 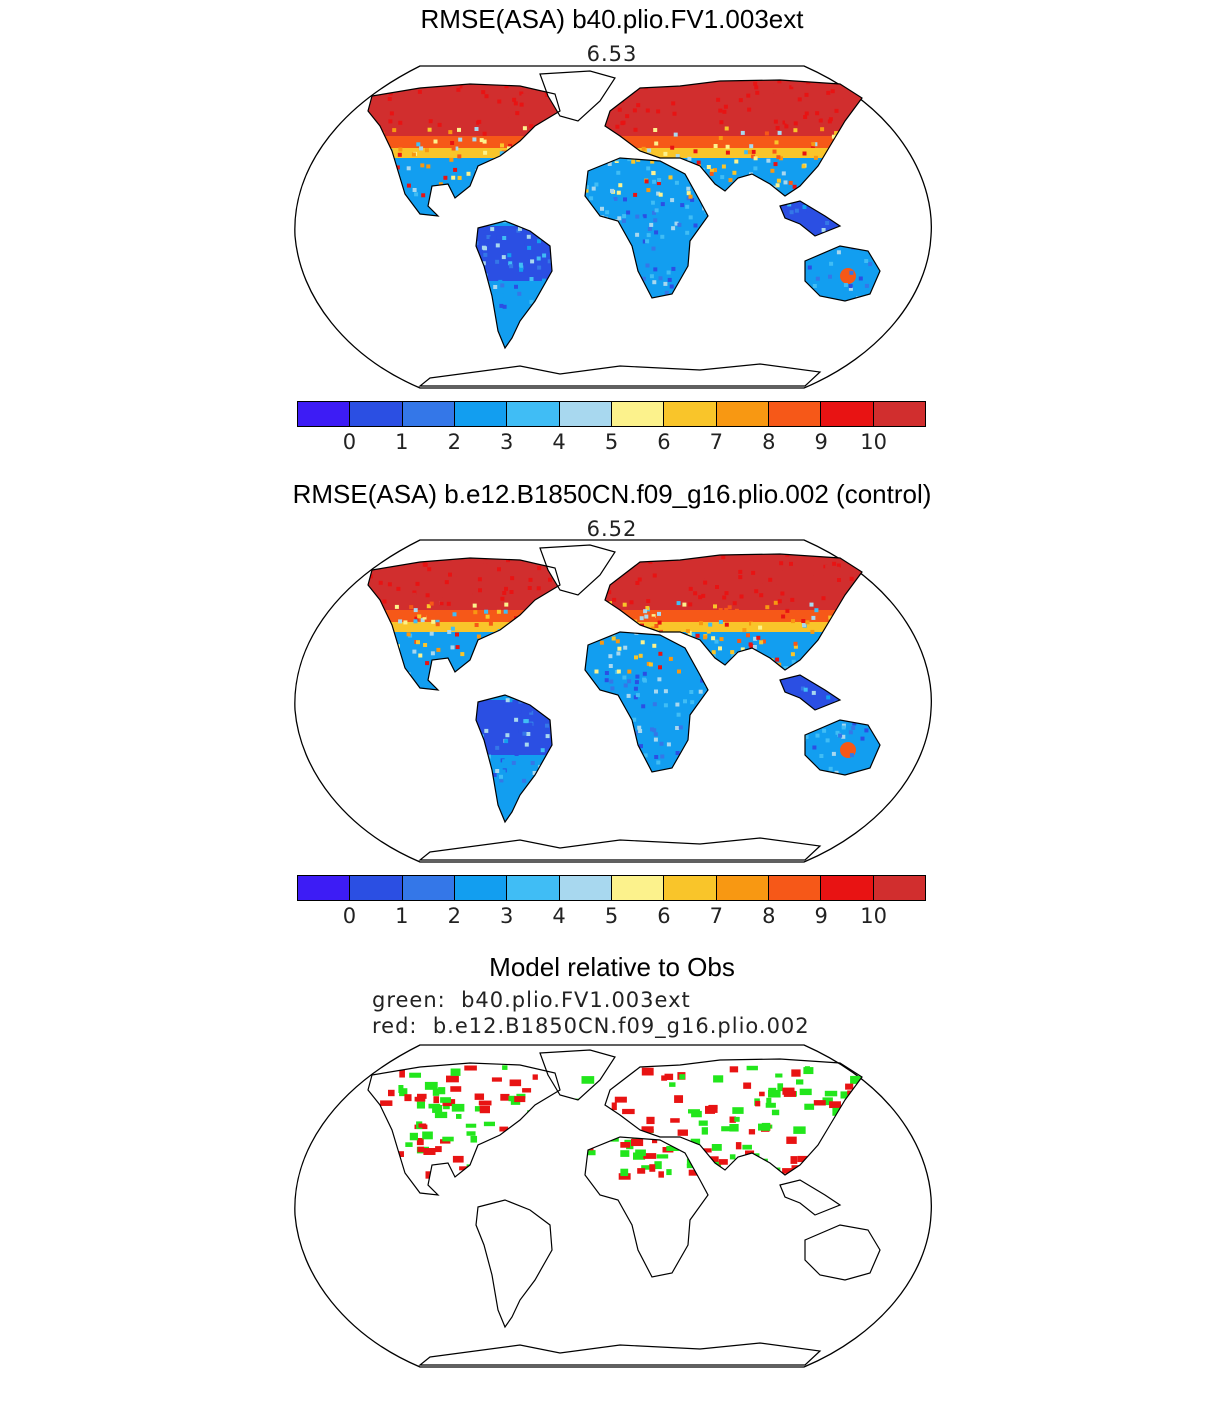 I want to click on panel-2-global-rmse: 6.52, so click(x=612, y=529).